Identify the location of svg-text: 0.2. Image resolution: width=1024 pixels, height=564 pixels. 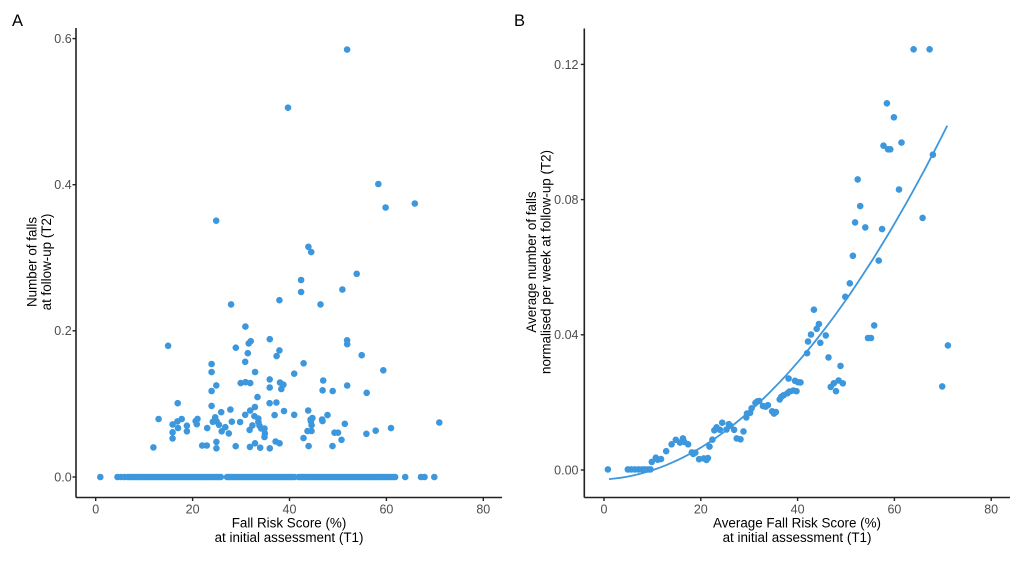
(62, 331).